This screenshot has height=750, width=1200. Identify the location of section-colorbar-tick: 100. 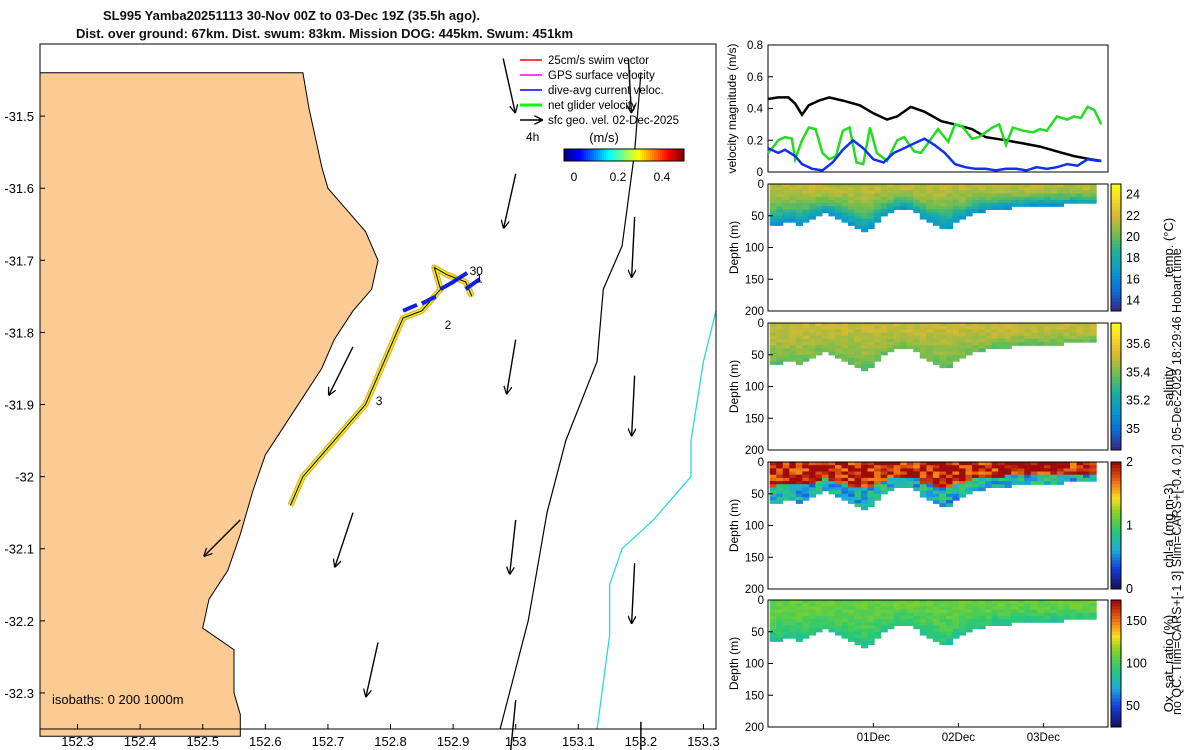
(1136, 664).